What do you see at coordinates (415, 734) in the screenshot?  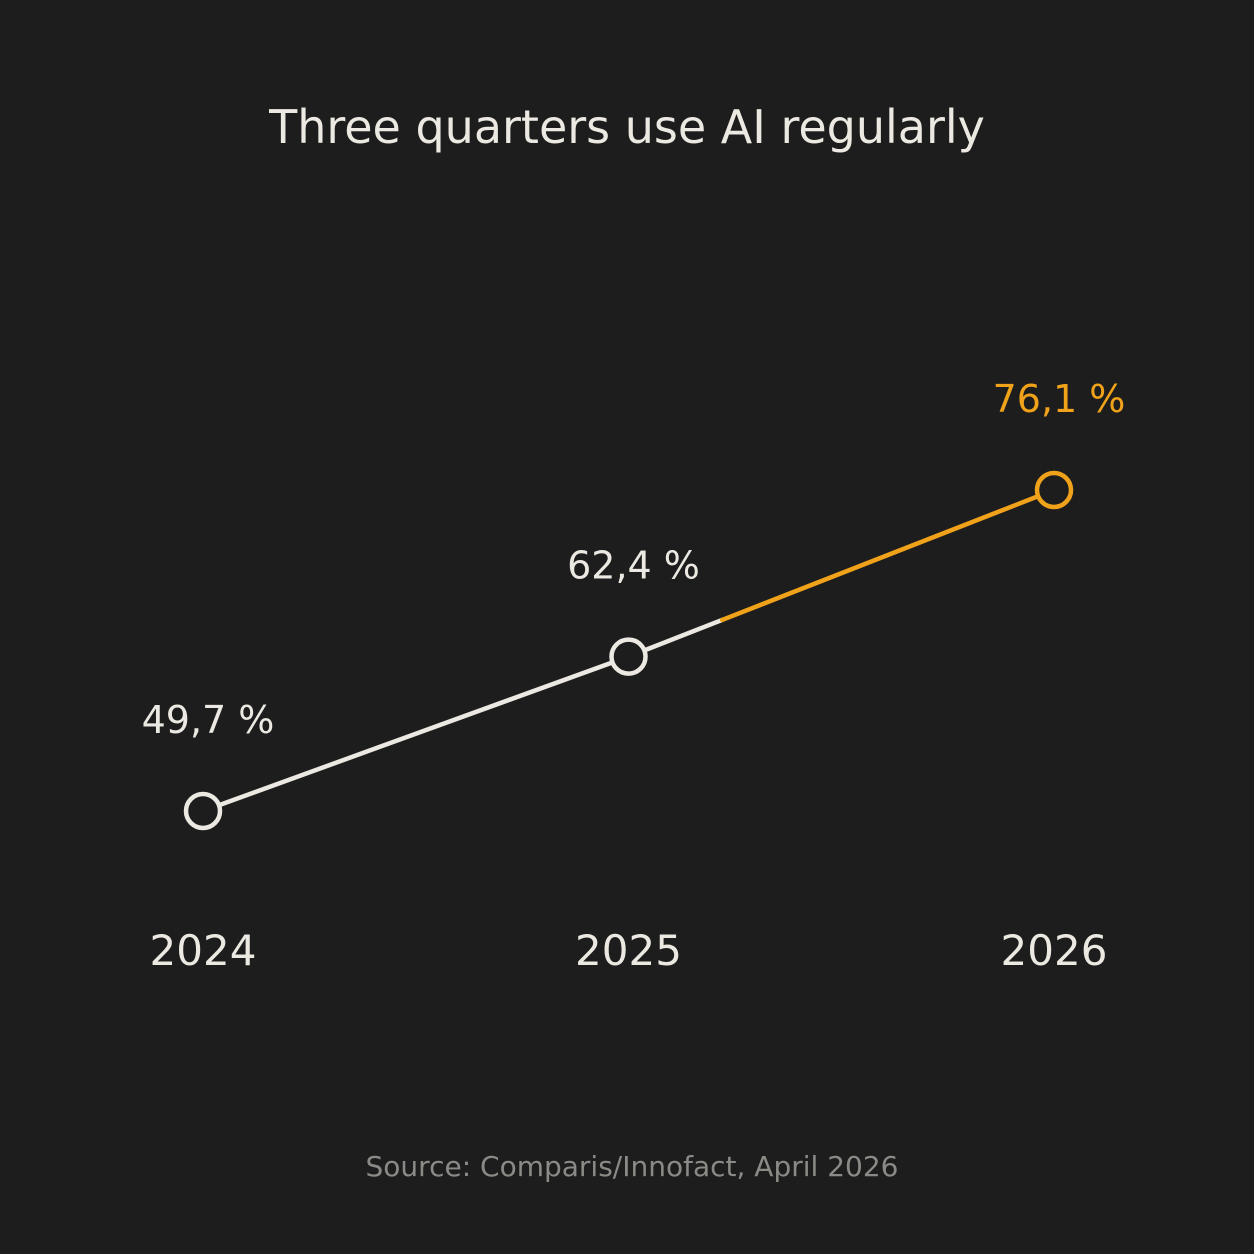 I see `series-line-segment` at bounding box center [415, 734].